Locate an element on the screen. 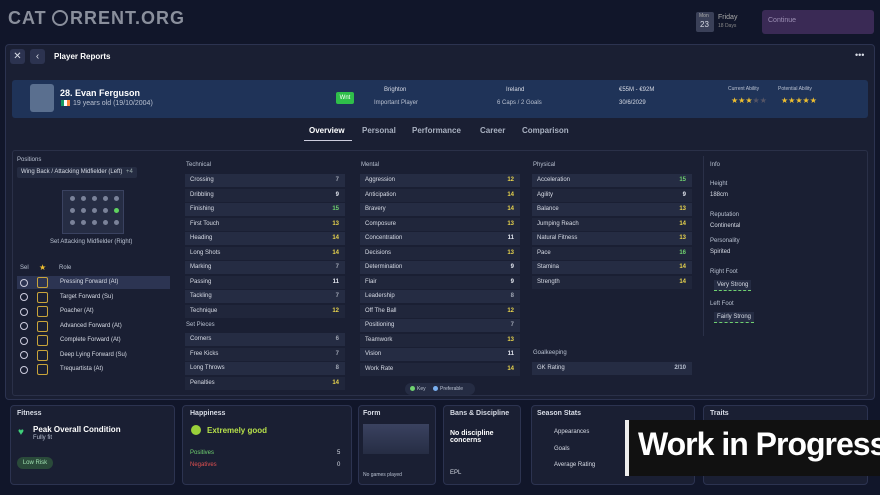 Image resolution: width=880 pixels, height=495 pixels. continue-button is located at coordinates (818, 22).